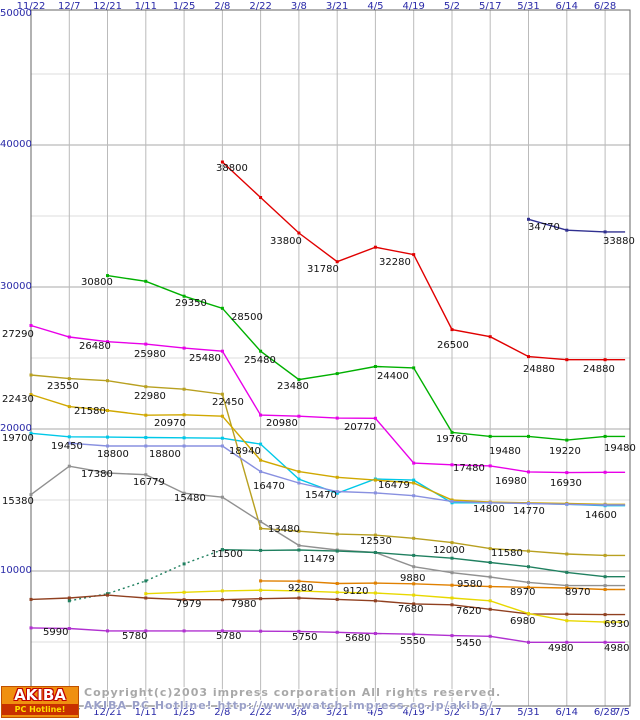  What do you see at coordinates (321, 495) in the screenshot?
I see `data-label: 15470` at bounding box center [321, 495].